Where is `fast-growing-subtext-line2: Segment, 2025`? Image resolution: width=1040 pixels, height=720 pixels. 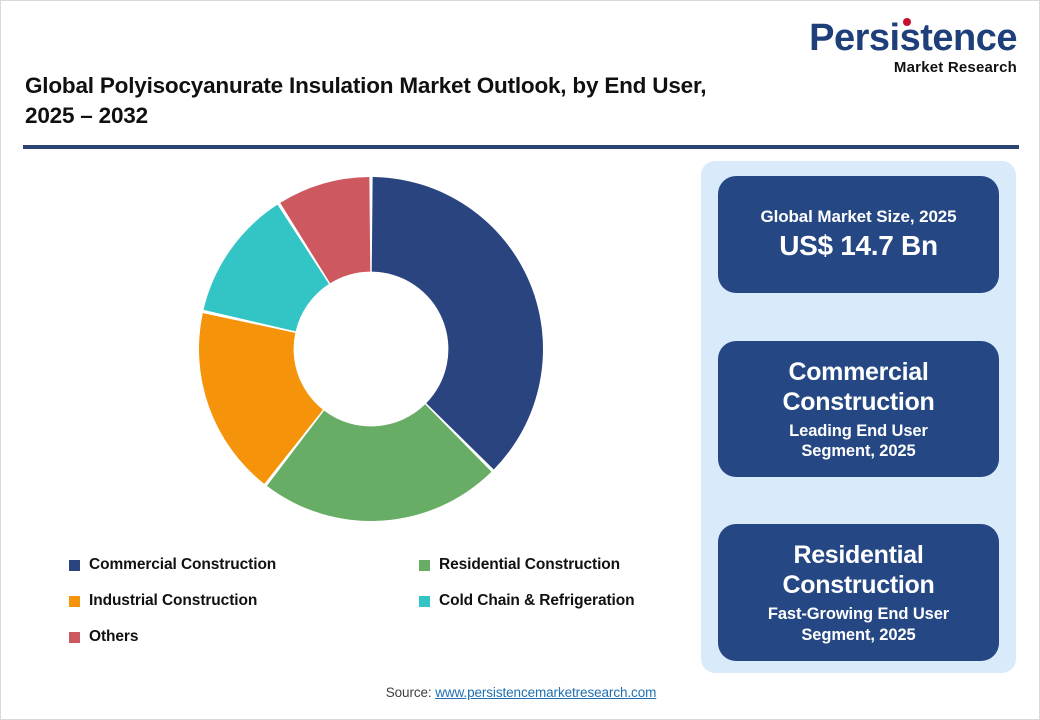
fast-growing-subtext-line2: Segment, 2025 is located at coordinates (858, 634).